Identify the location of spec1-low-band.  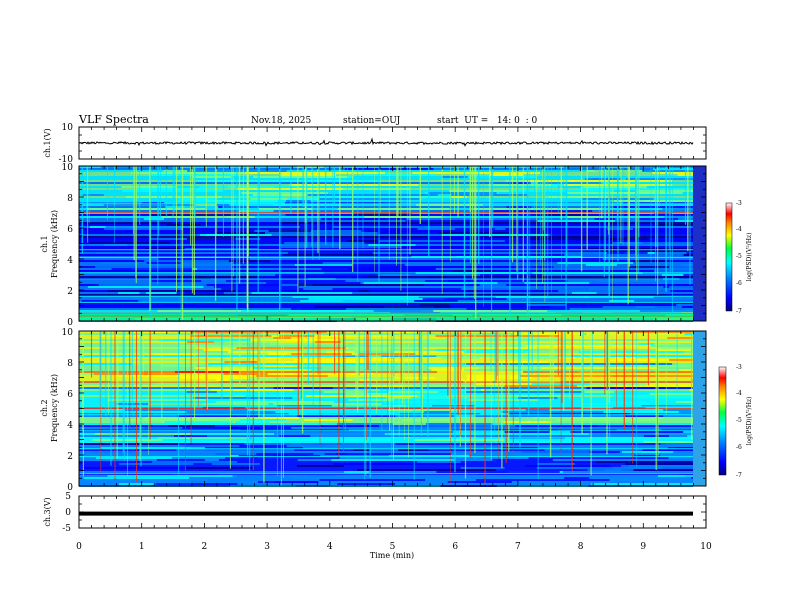
(386, 317).